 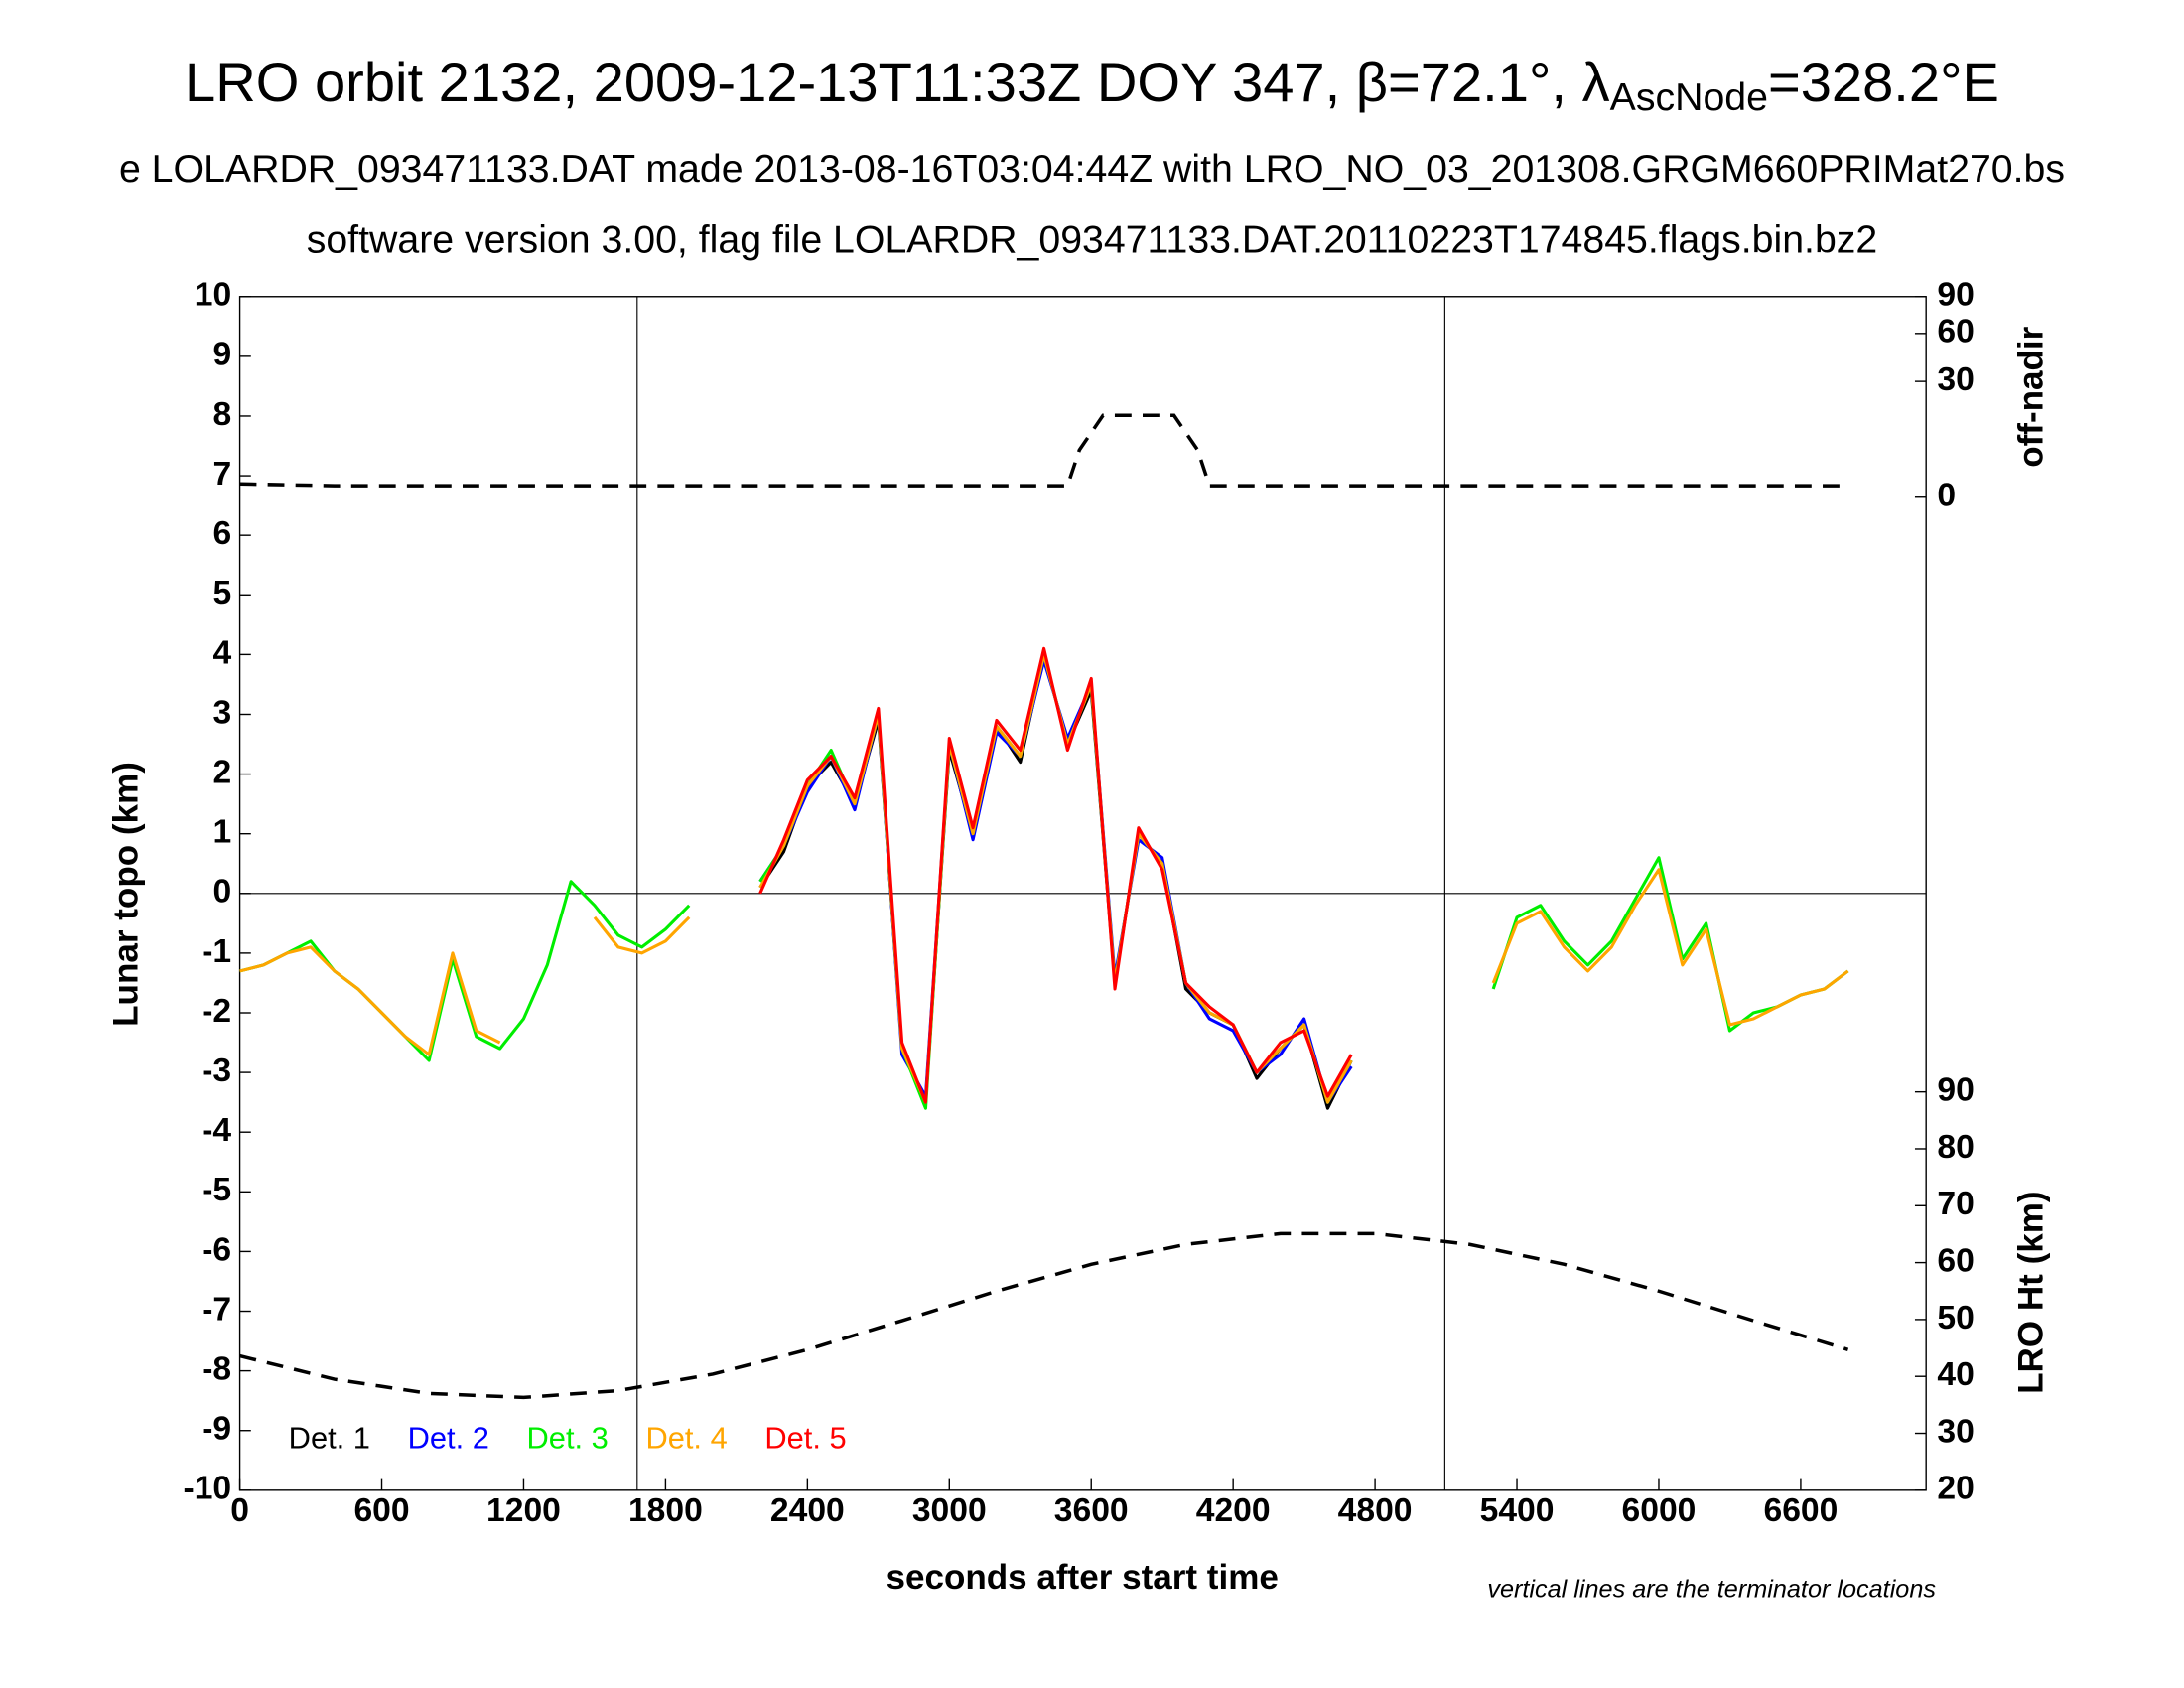 What do you see at coordinates (1955, 1431) in the screenshot?
I see `height-tick-label: 30` at bounding box center [1955, 1431].